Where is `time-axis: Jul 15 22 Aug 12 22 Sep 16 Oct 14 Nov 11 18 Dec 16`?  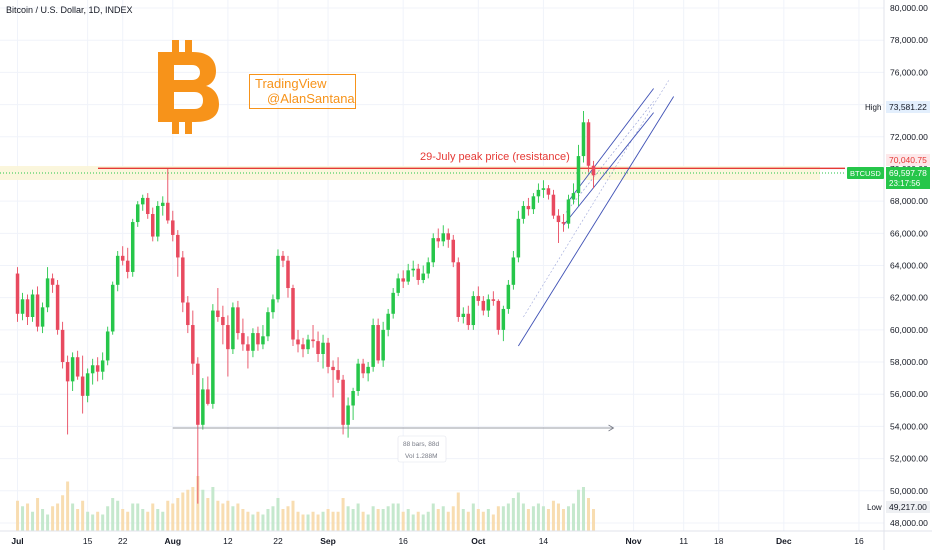
time-axis: Jul 15 22 Aug 12 22 Sep 16 Oct 14 Nov 11 18 Dec 16 is located at coordinates (437, 541).